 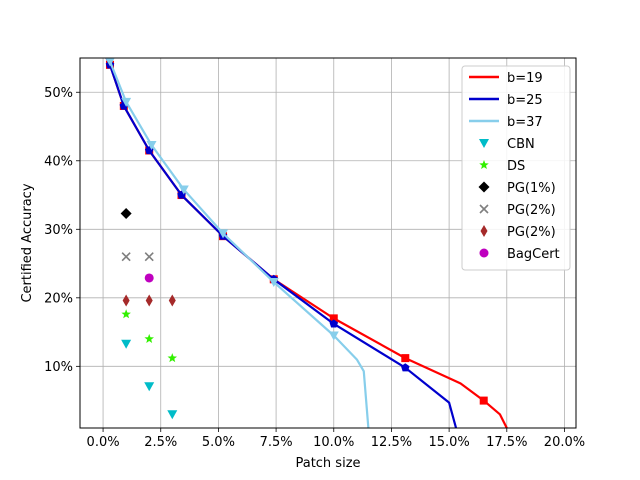 What do you see at coordinates (448, 442) in the screenshot?
I see `x-tick-label: 15.0%` at bounding box center [448, 442].